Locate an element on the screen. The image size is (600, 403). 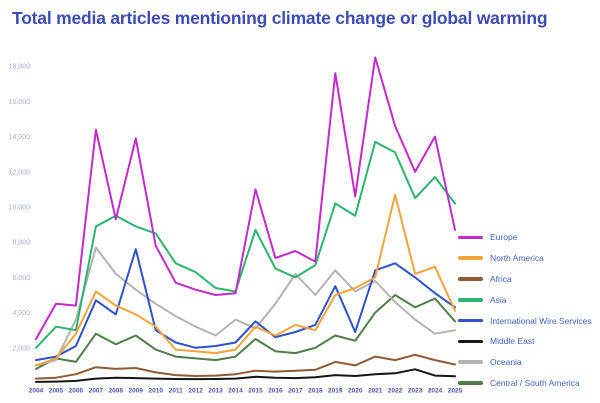
y-axis-tick: 8,000 is located at coordinates (21, 243).